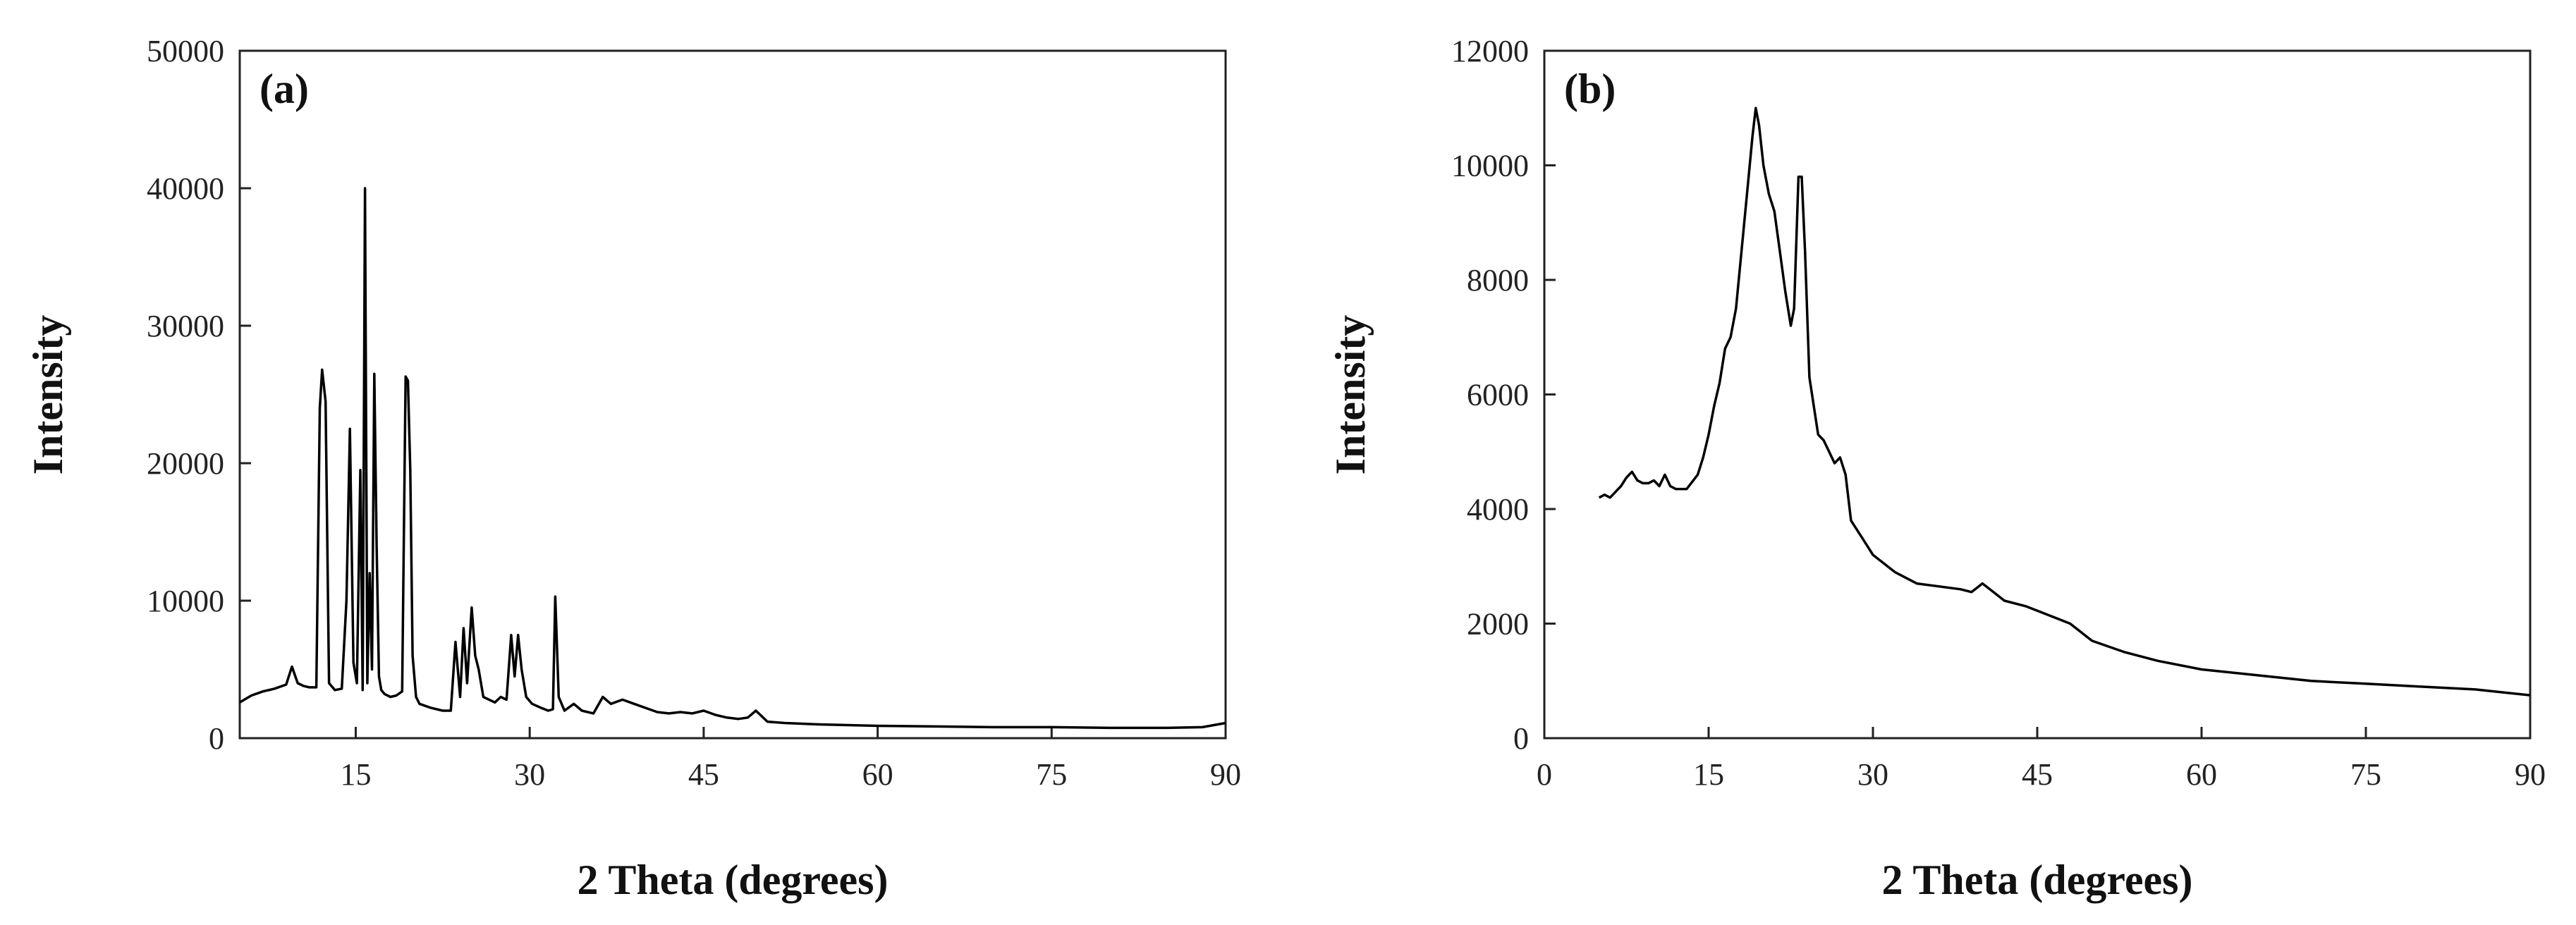  What do you see at coordinates (1498, 280) in the screenshot?
I see `y-tick-label-b: 8000` at bounding box center [1498, 280].